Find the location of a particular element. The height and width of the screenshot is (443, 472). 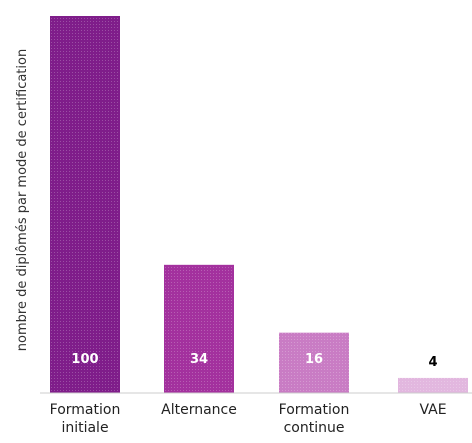

value-label-2: 16 is located at coordinates (314, 359).